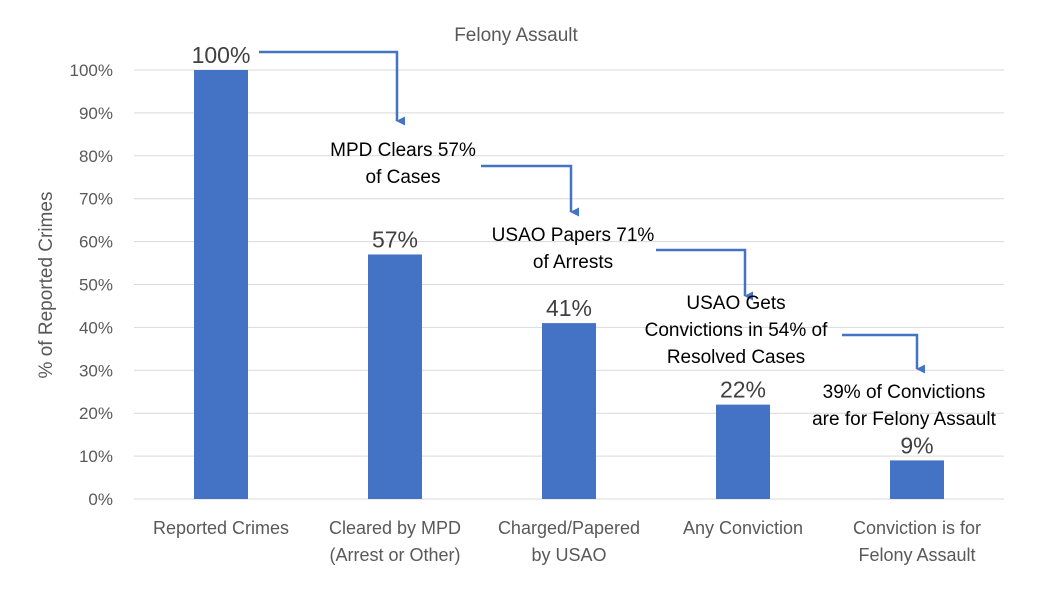 The height and width of the screenshot is (598, 1037). What do you see at coordinates (573, 262) in the screenshot?
I see `annotation-line: of Arrests` at bounding box center [573, 262].